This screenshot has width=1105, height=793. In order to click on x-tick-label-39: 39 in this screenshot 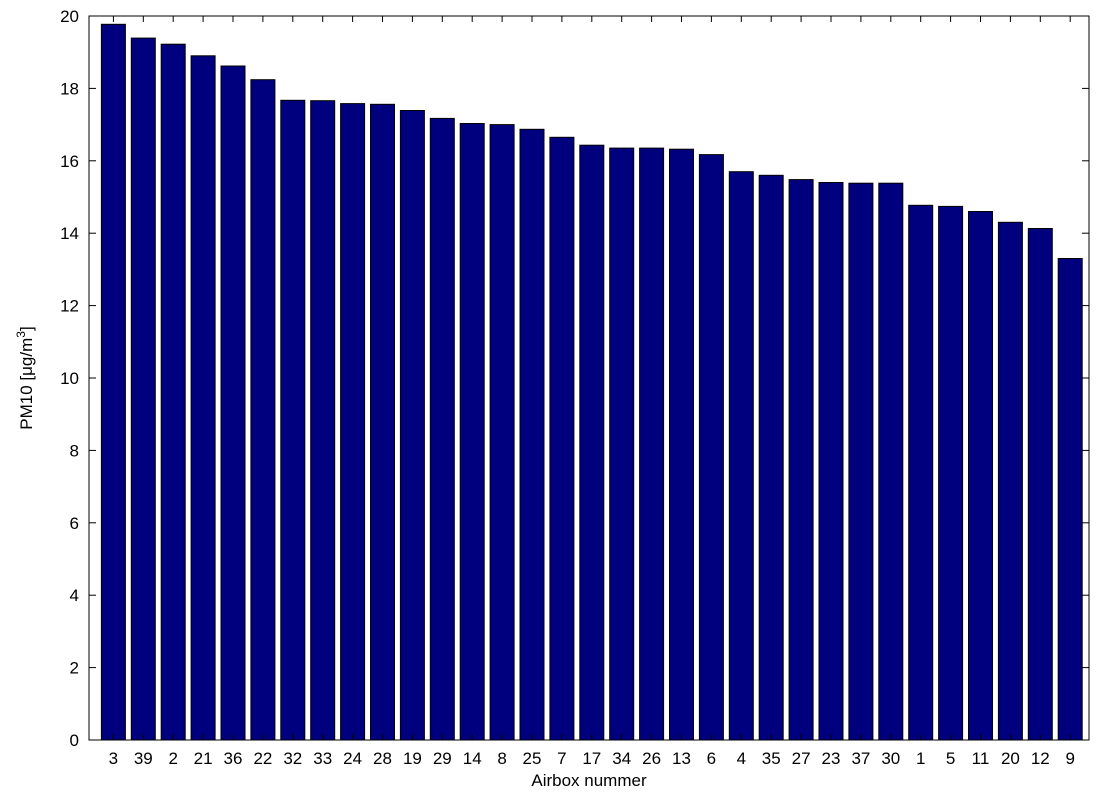, I will do `click(143, 758)`.